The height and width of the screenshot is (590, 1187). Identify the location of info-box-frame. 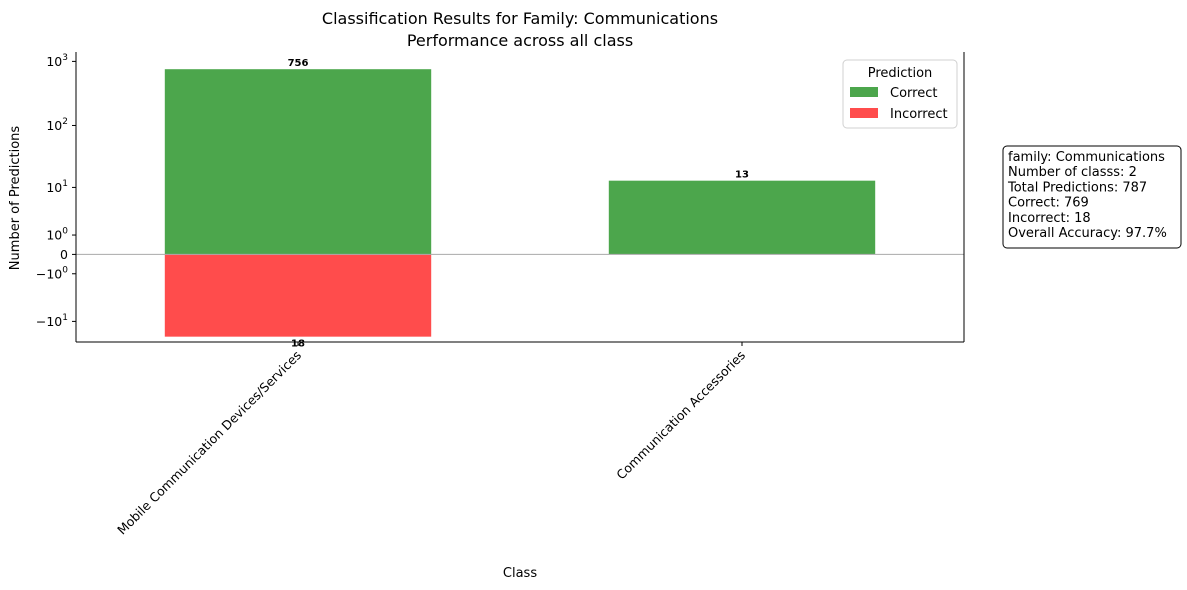
(1092, 197).